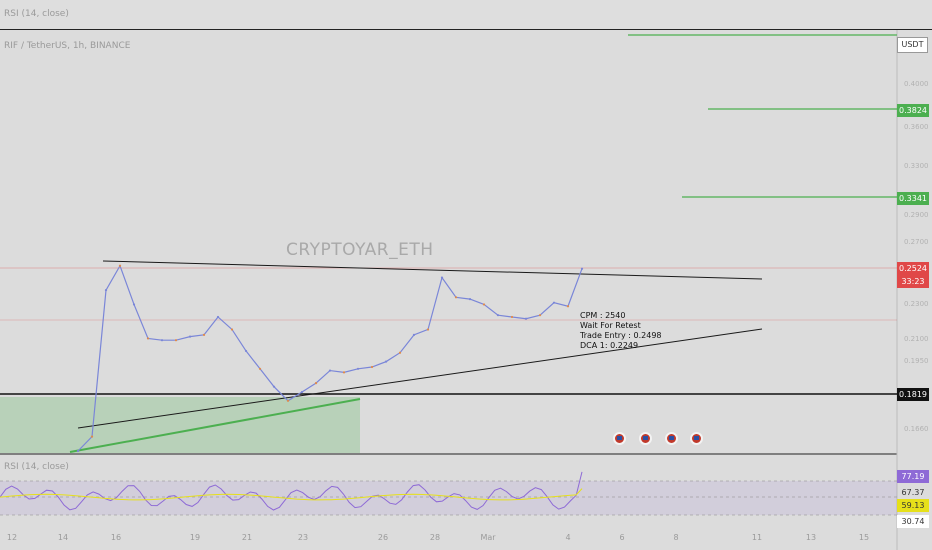 The width and height of the screenshot is (932, 550). I want to click on support-trendline, so click(420, 378).